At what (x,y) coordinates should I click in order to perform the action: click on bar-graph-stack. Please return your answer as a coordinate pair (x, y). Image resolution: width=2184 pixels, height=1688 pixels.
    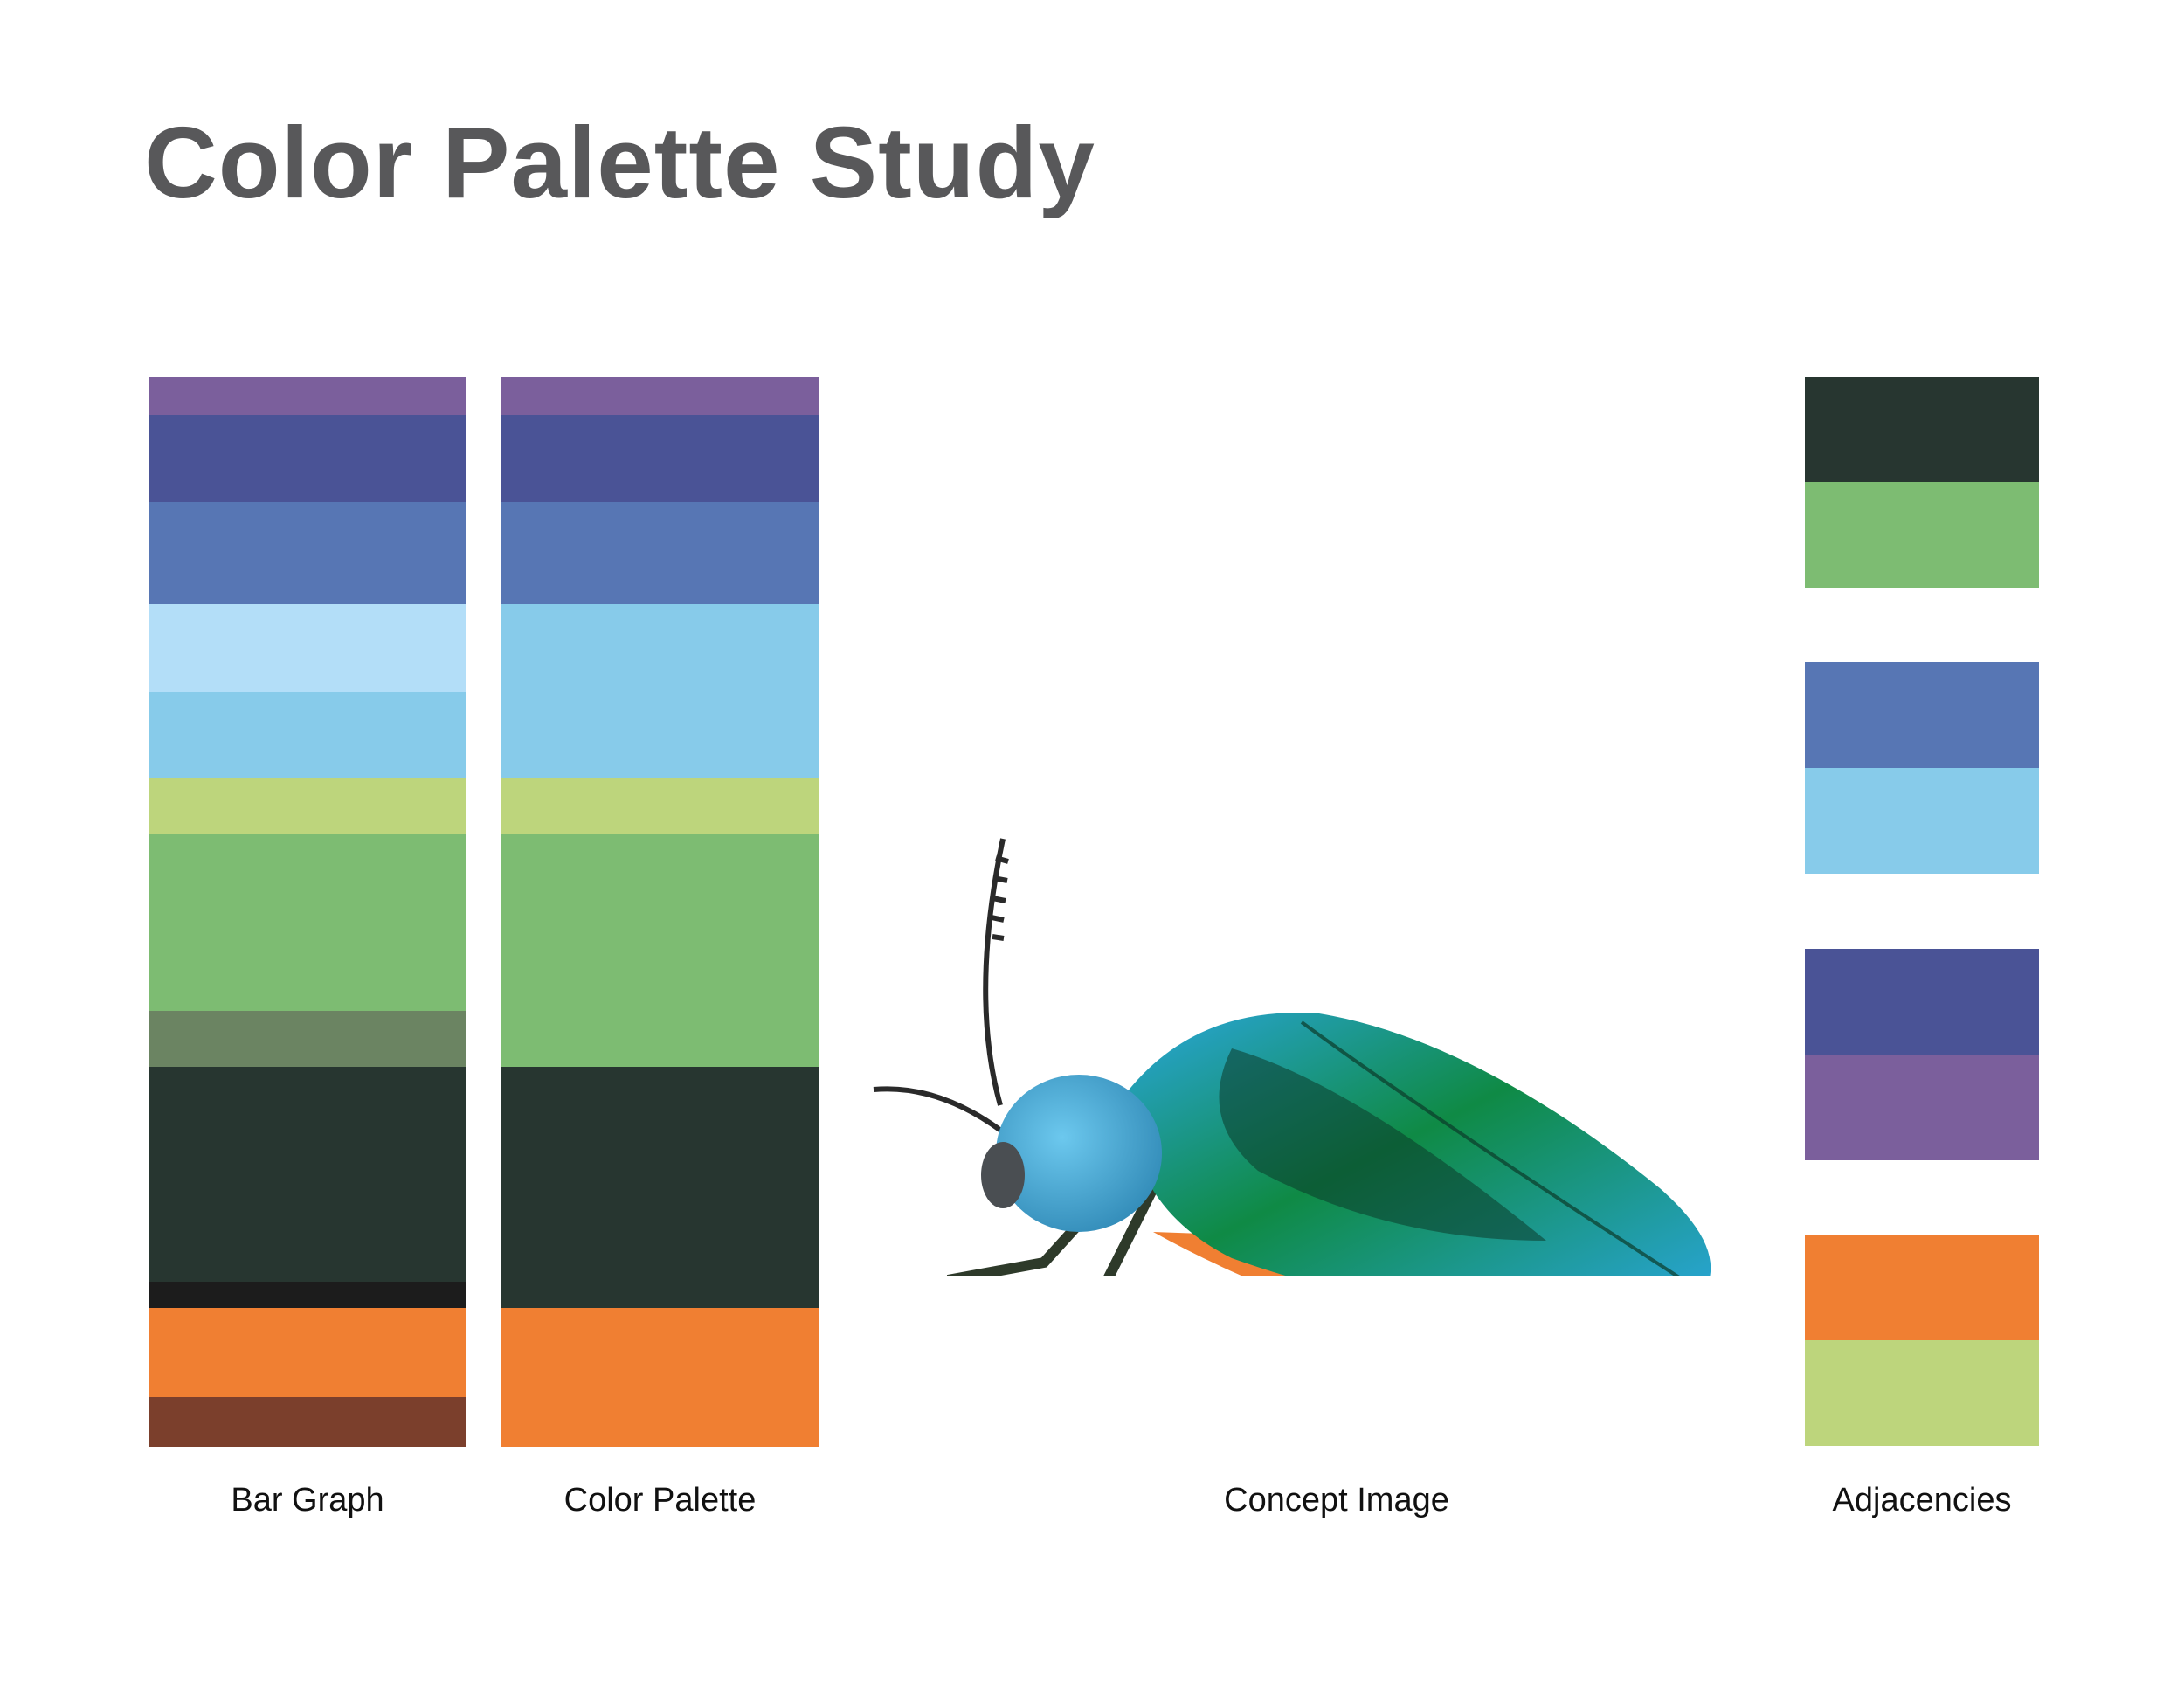
    Looking at the image, I should click on (307, 912).